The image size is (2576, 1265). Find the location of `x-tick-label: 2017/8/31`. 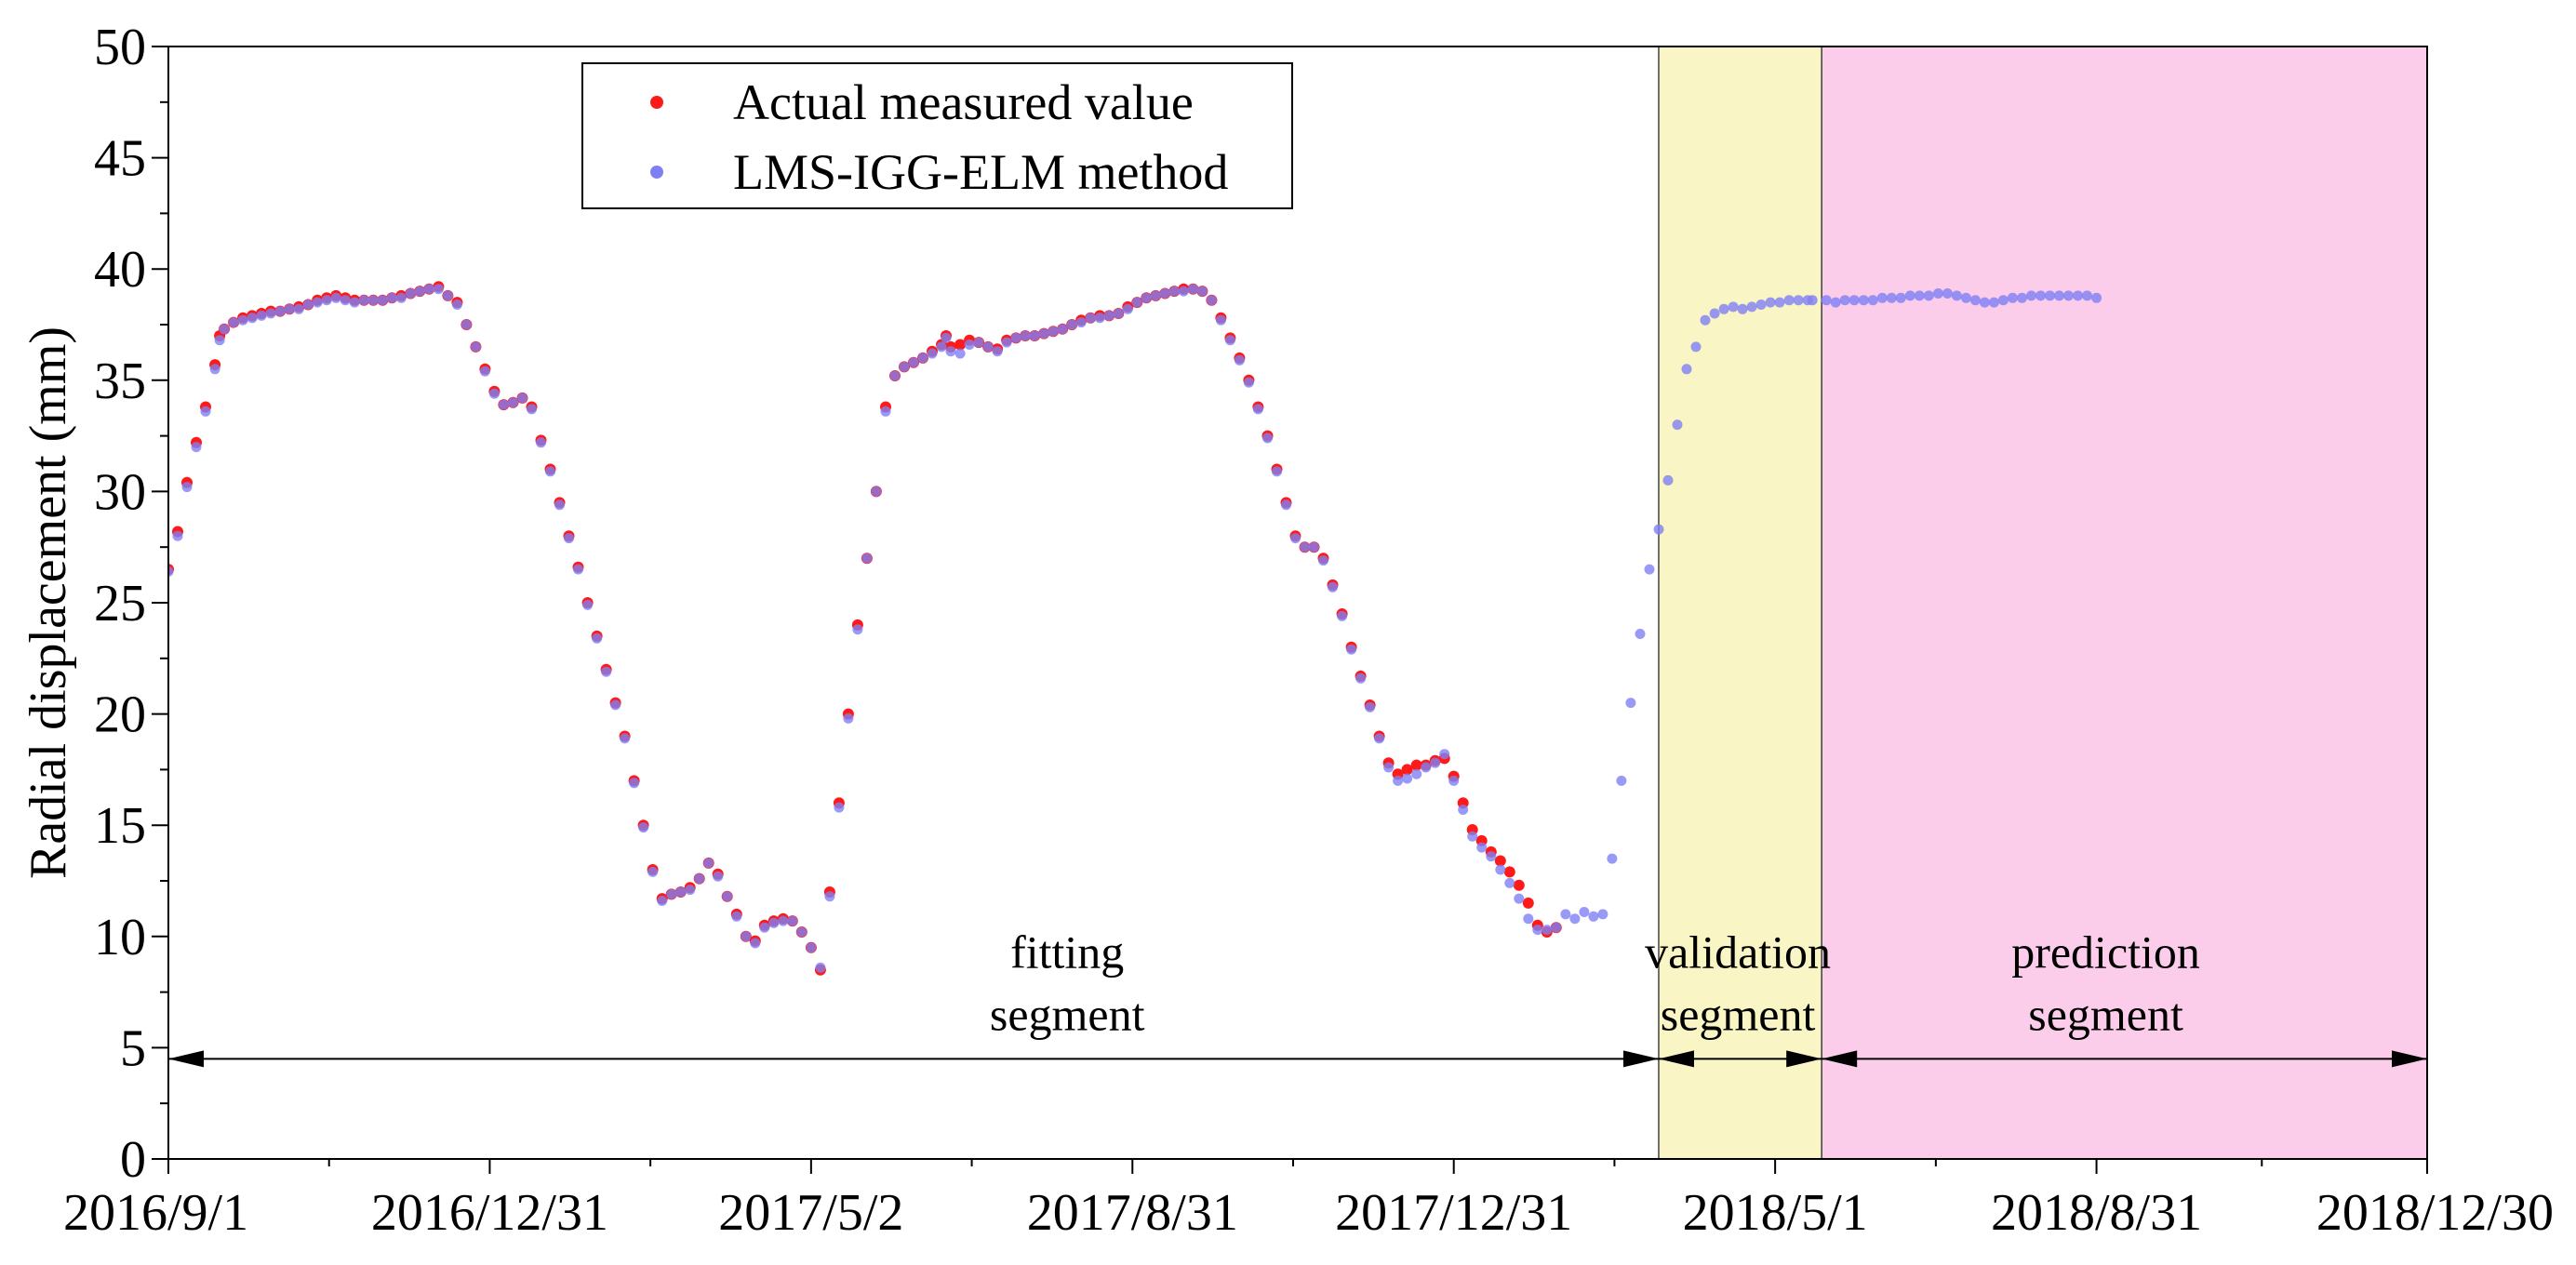

x-tick-label: 2017/8/31 is located at coordinates (1132, 1213).